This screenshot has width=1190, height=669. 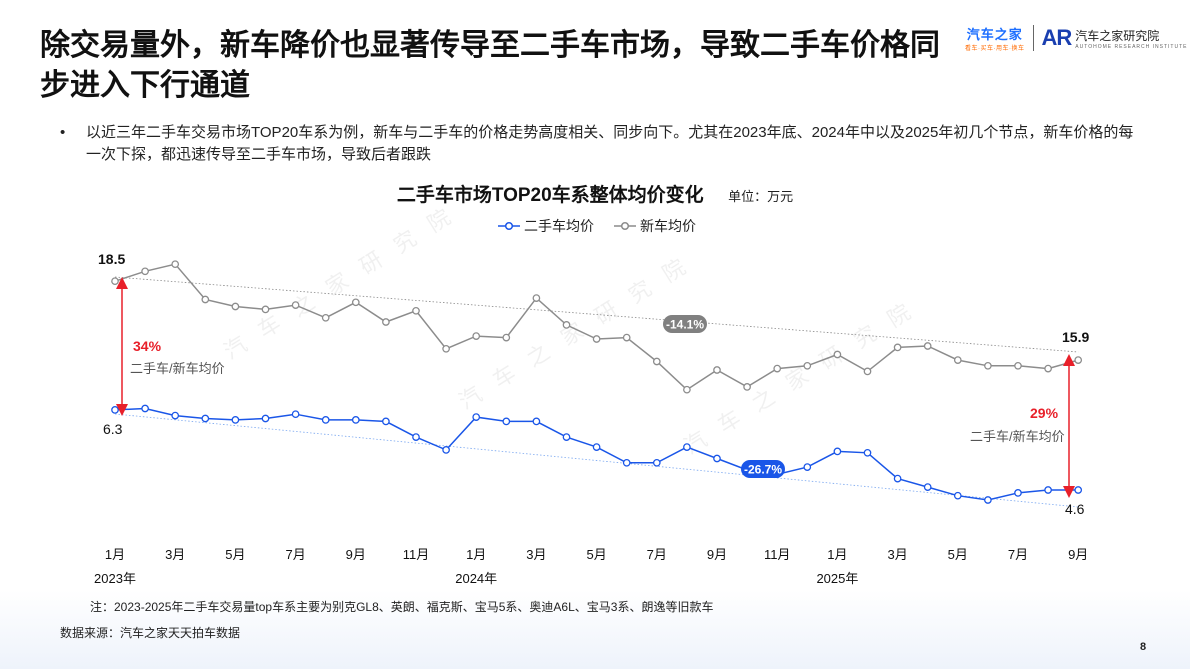 What do you see at coordinates (1075, 509) in the screenshot?
I see `end-used-price-label: 4.6` at bounding box center [1075, 509].